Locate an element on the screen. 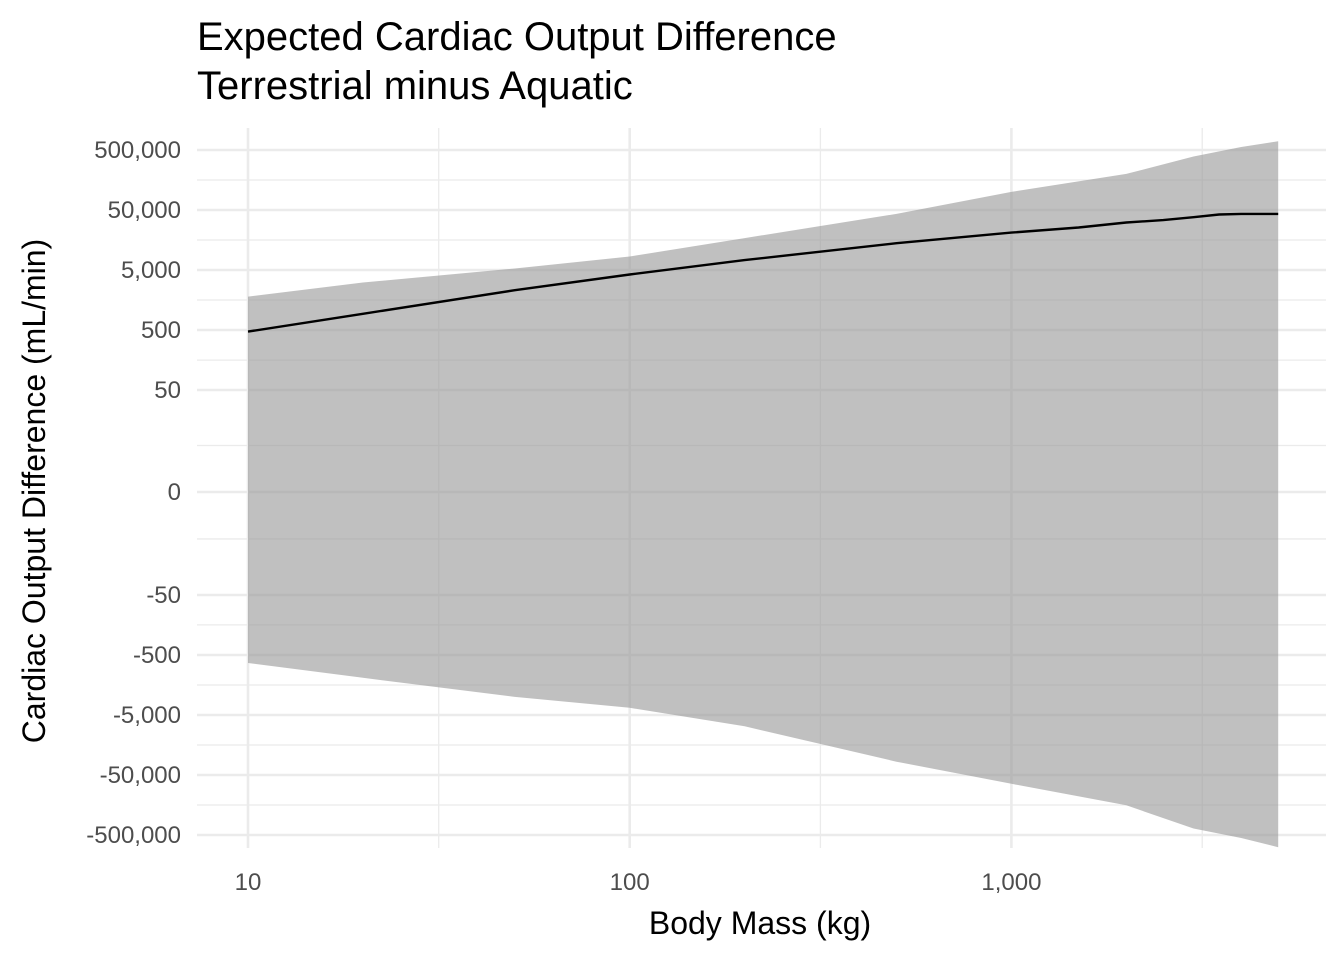  y-tick-label: -5,000 is located at coordinates (147, 715).